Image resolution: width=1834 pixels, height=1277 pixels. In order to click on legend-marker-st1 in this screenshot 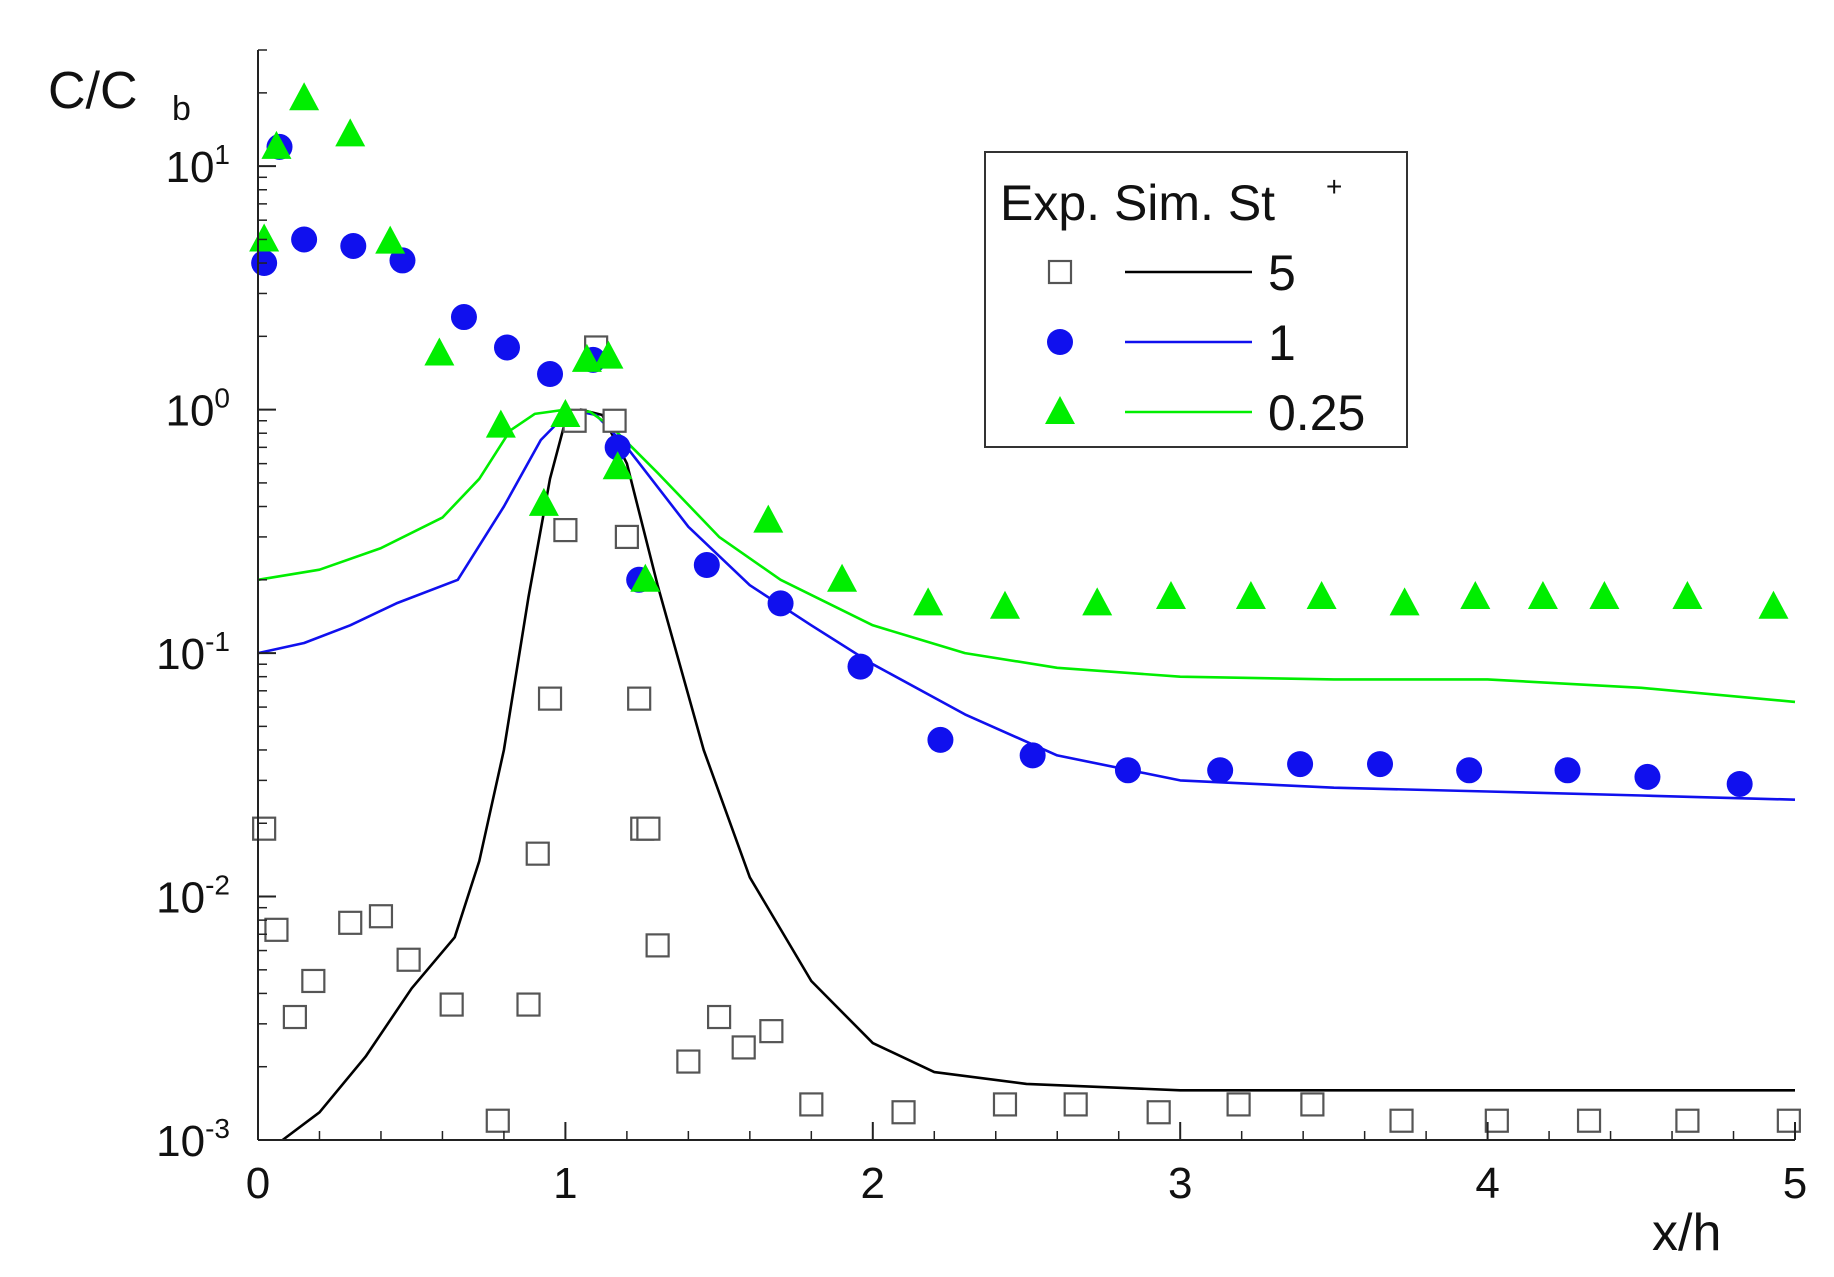, I will do `click(1060, 342)`.